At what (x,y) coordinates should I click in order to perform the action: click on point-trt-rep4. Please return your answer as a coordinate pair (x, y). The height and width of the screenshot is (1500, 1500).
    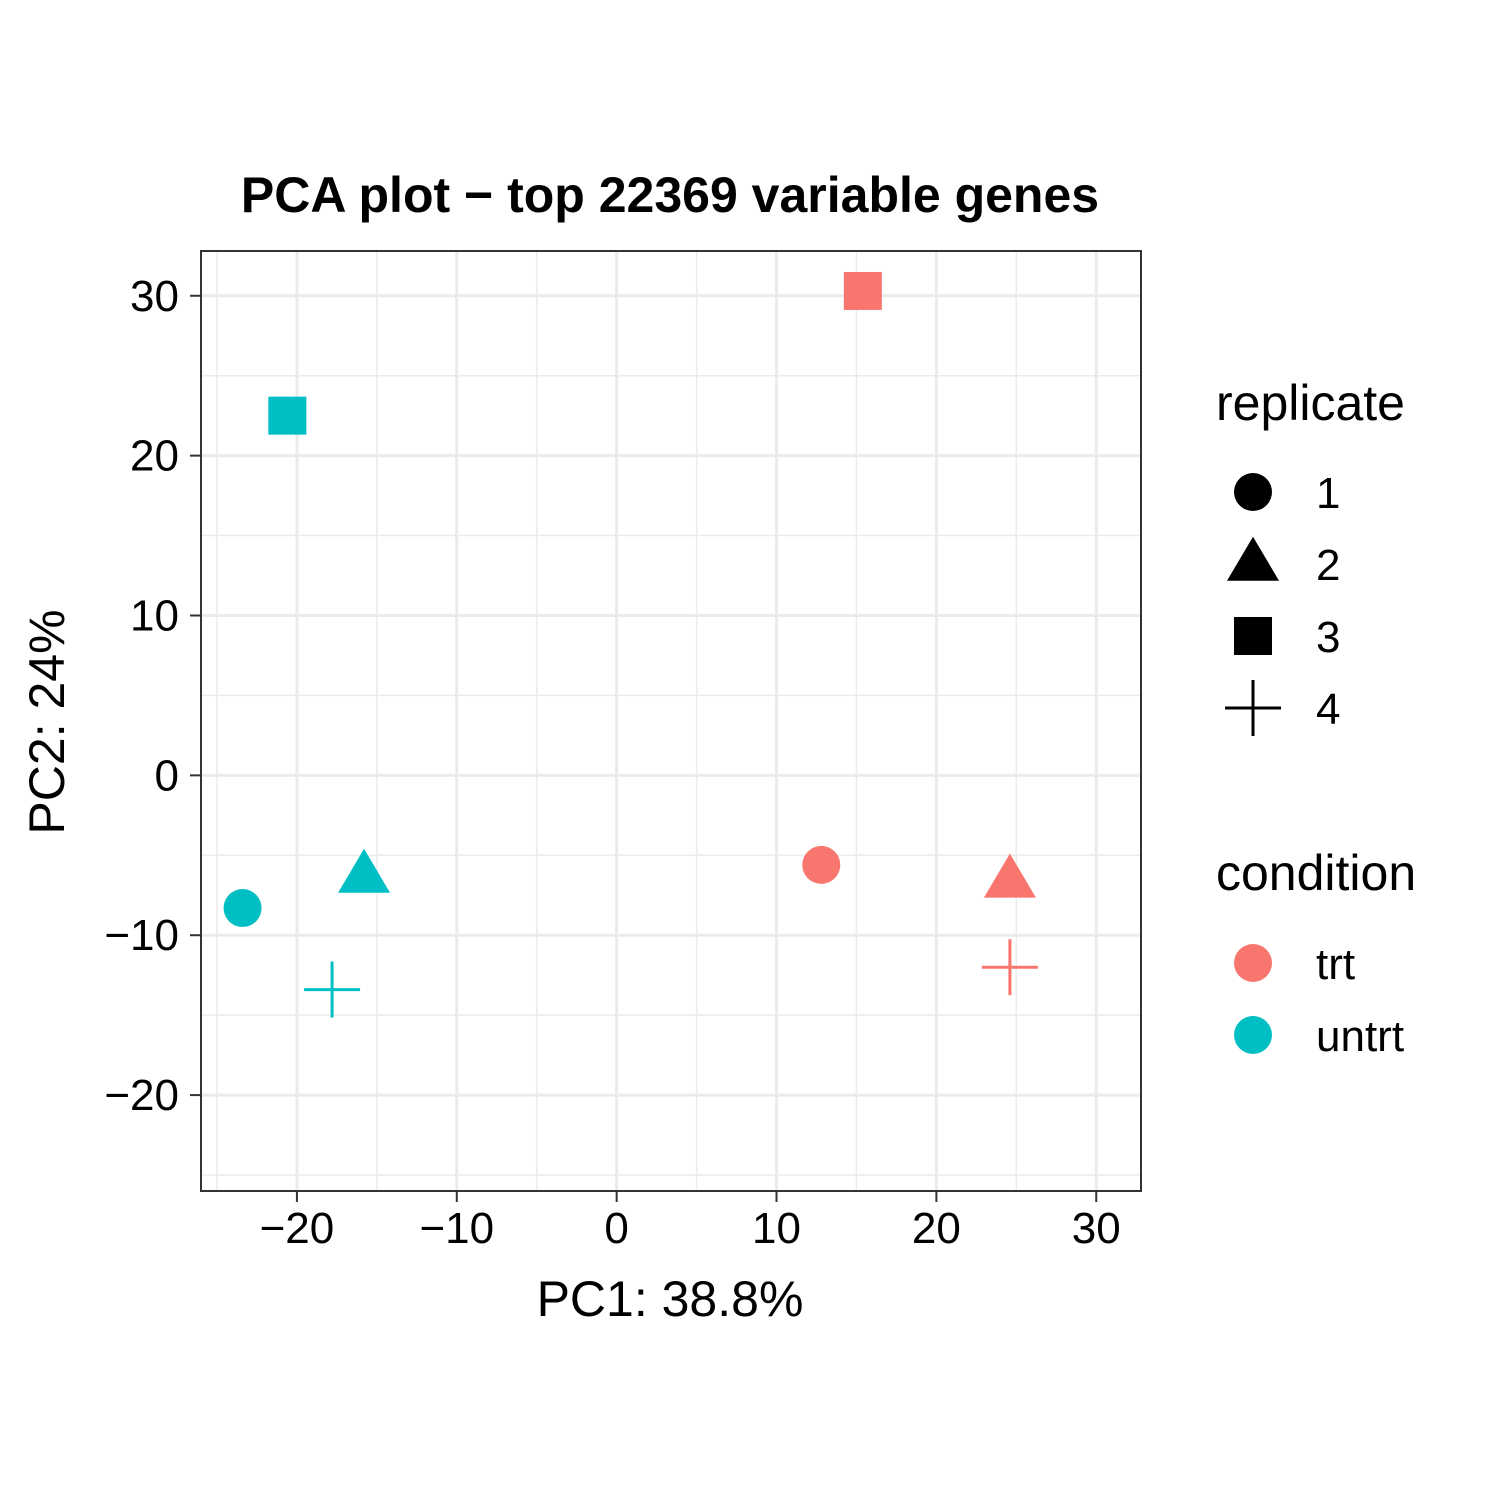
    Looking at the image, I should click on (1009, 967).